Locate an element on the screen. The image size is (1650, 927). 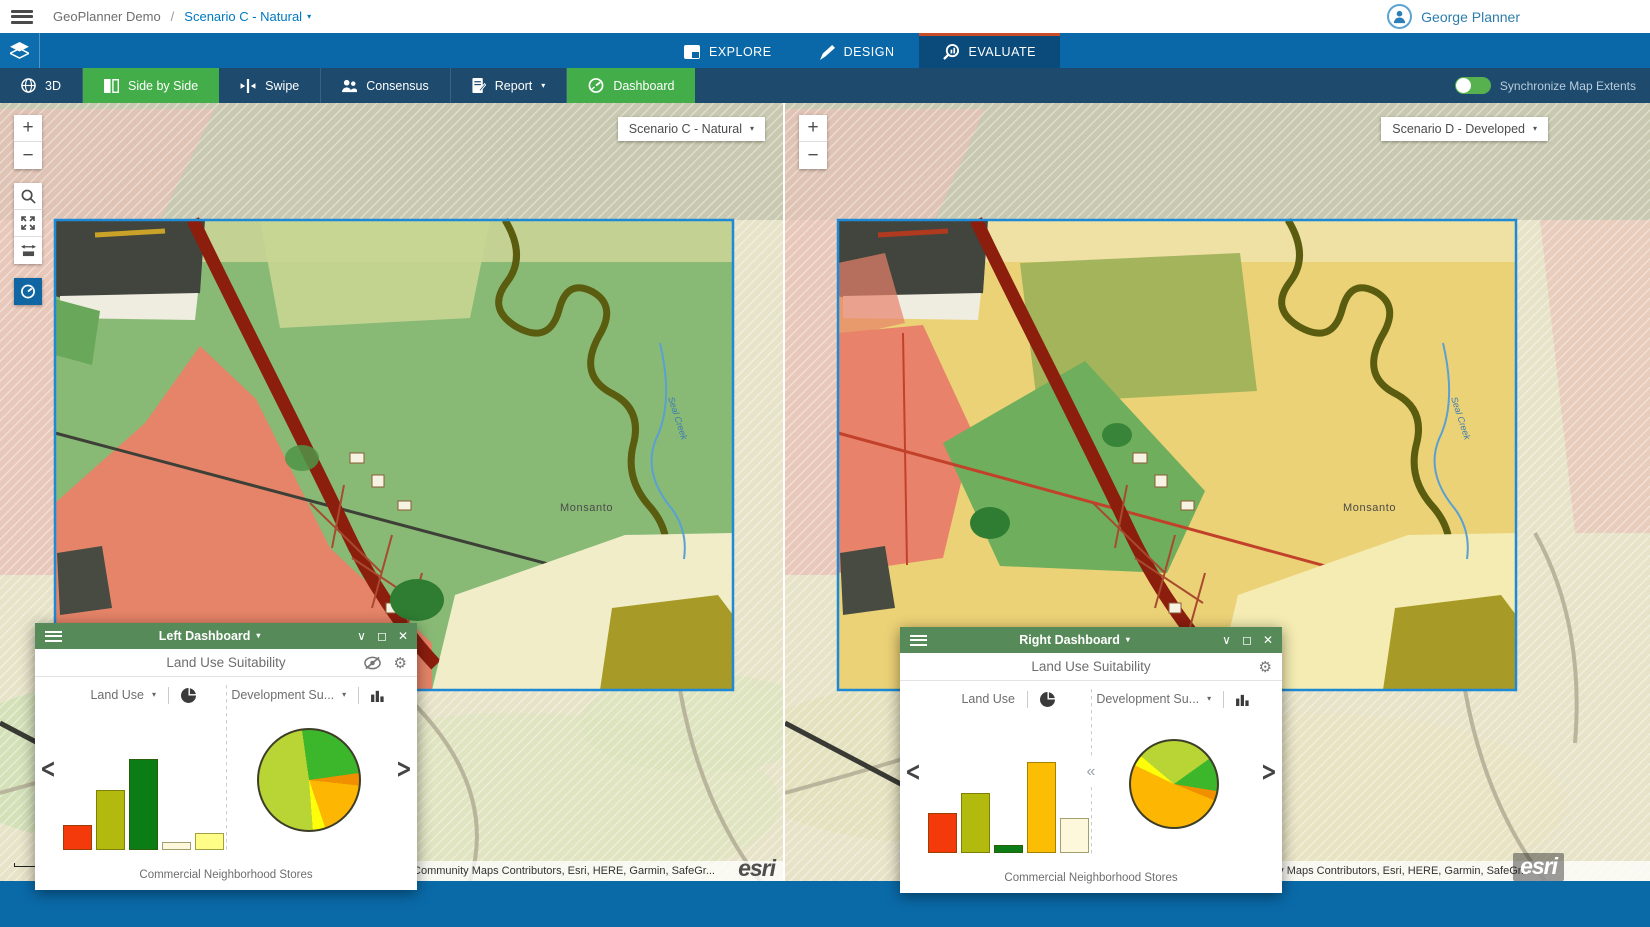
sync-extents-label: Synchronize Map Extents is located at coordinates (1567, 85).